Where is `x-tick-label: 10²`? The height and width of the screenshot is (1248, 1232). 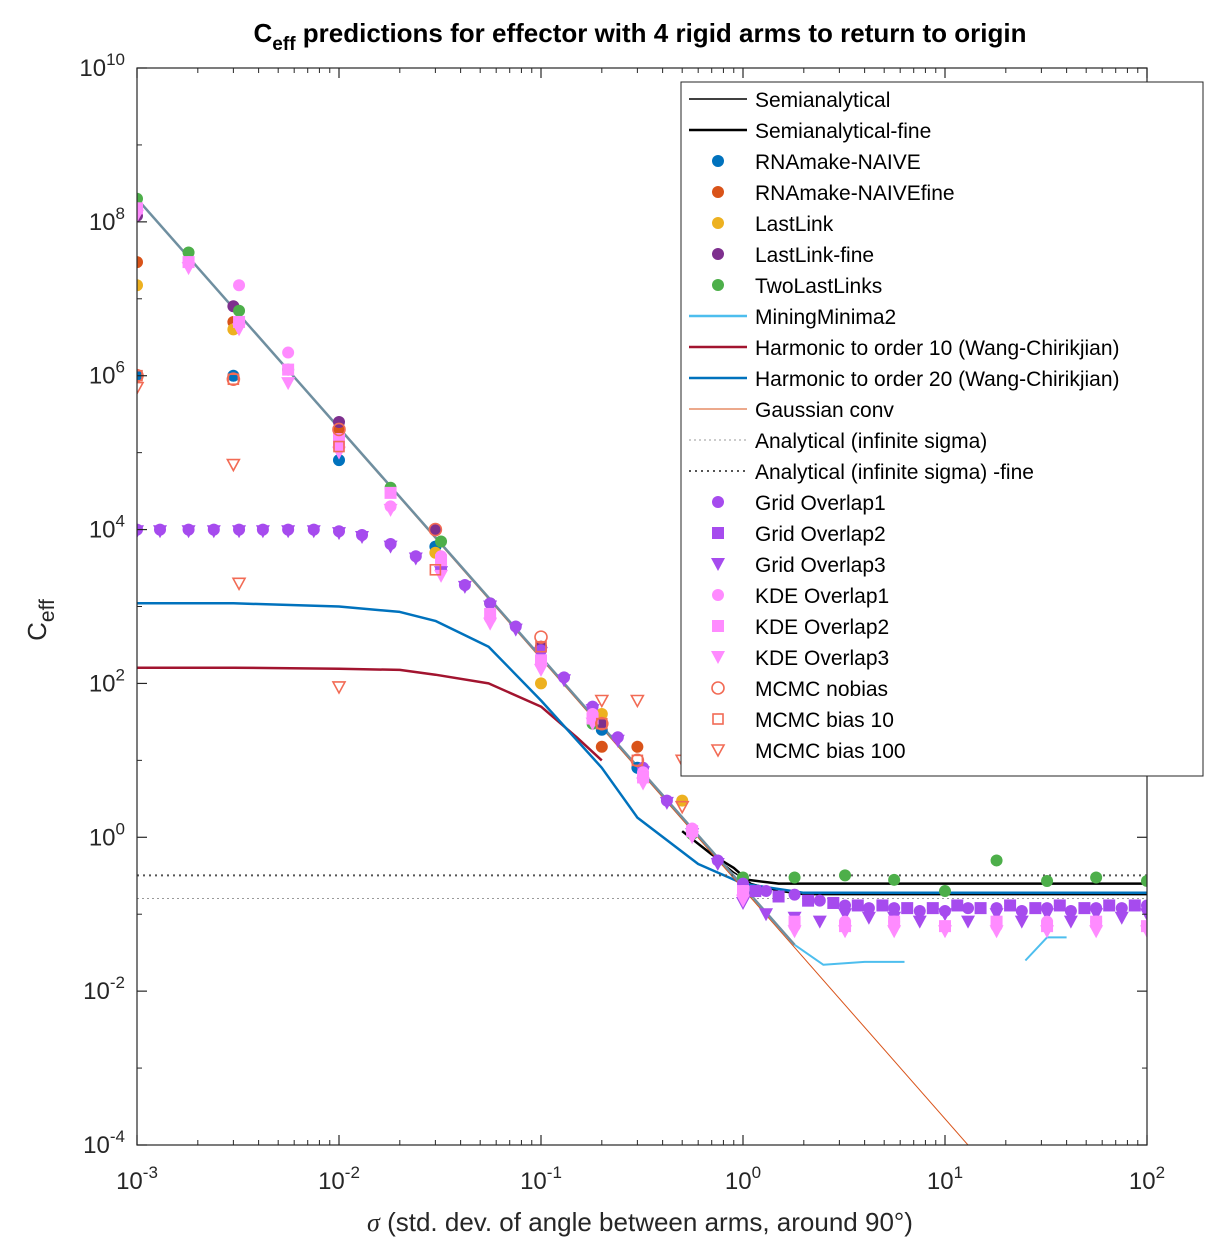
x-tick-label: 10² is located at coordinates (1147, 1179).